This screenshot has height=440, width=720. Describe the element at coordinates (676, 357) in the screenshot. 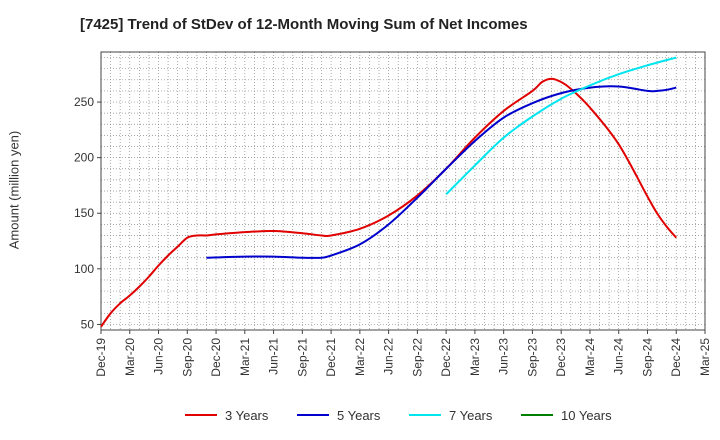

I see `x-tick-label: Dec-24` at that location.